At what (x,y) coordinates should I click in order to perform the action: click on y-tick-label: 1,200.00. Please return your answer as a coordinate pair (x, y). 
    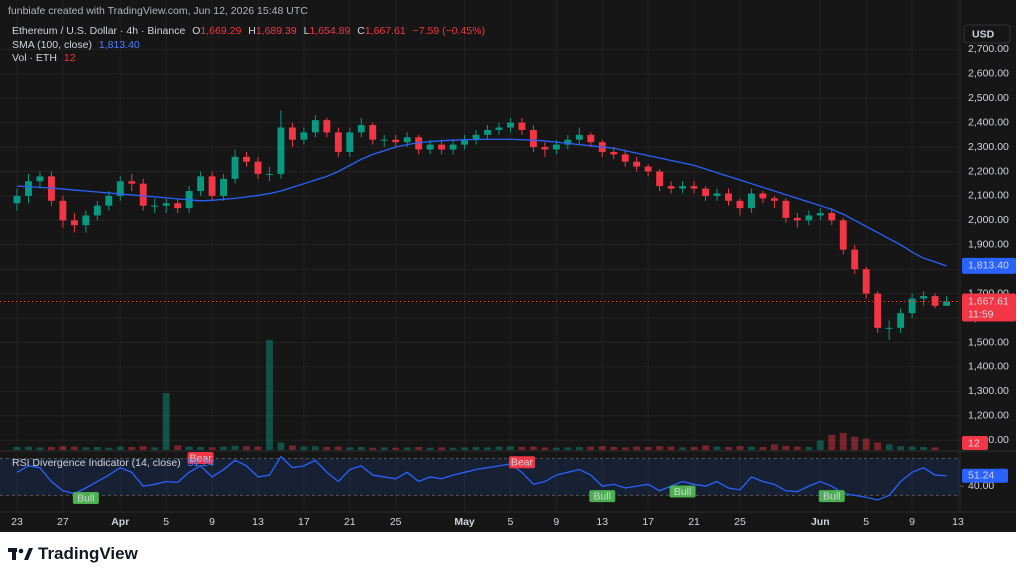
    Looking at the image, I should click on (988, 416).